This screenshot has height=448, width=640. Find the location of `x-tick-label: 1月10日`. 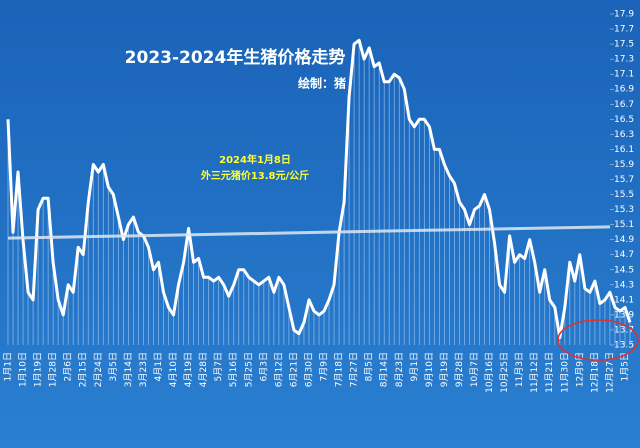

x-tick-label: 1月10日 is located at coordinates (23, 369).